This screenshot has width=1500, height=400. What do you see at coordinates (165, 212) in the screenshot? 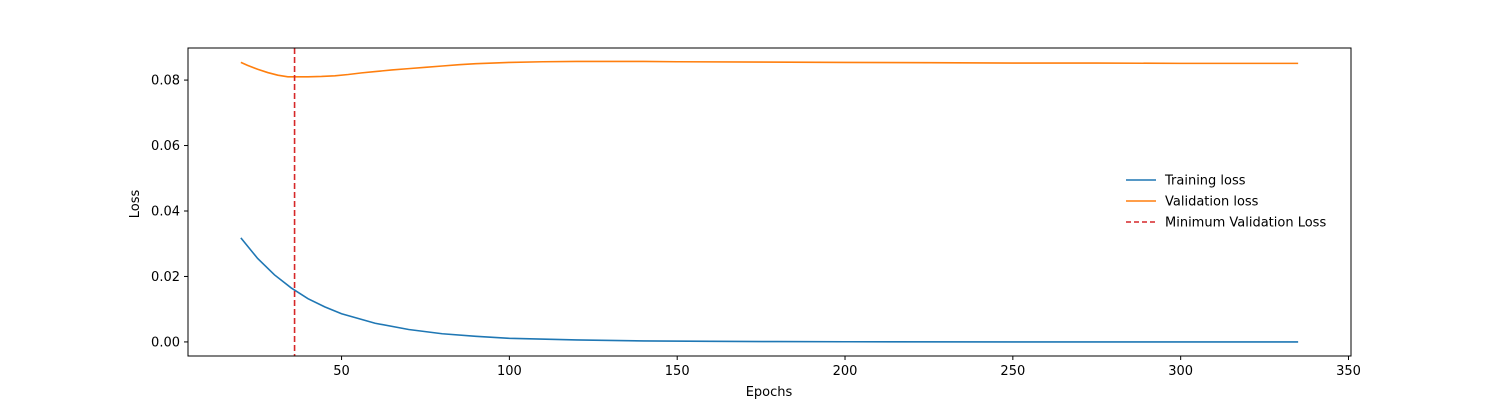
I see `y-tick-label: 0.04` at bounding box center [165, 212].